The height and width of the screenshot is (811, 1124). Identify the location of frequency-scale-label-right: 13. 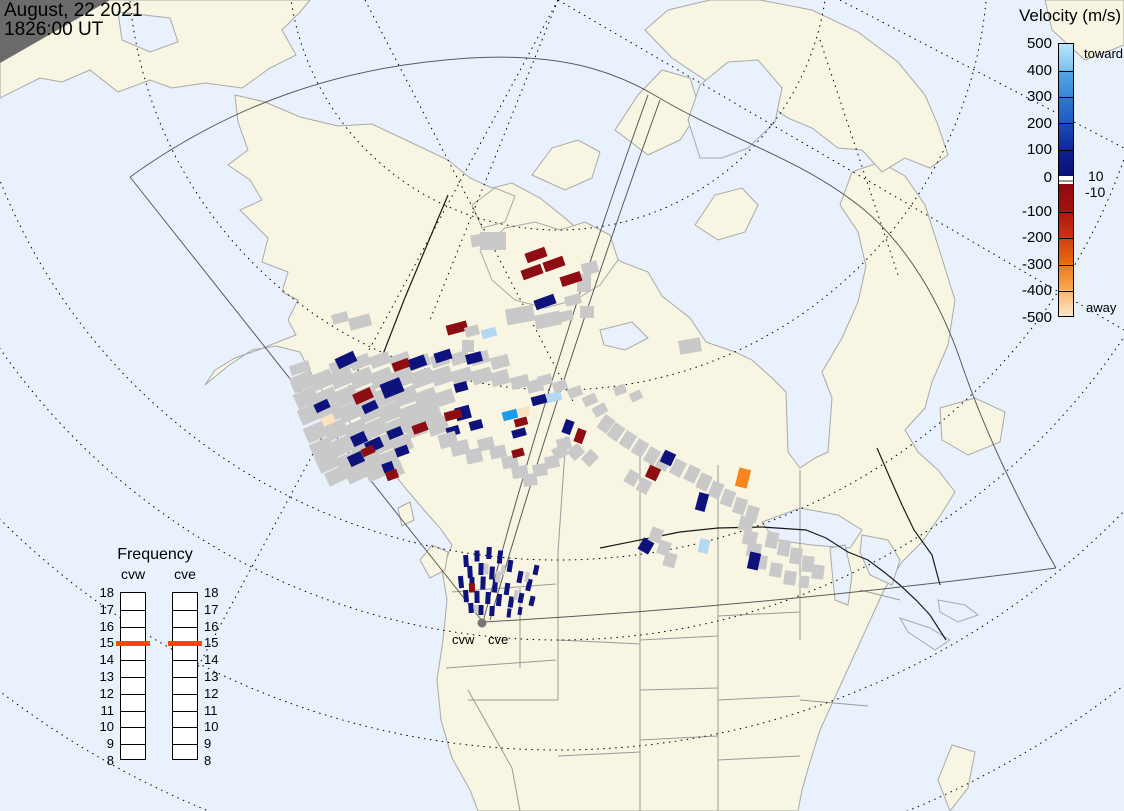
(211, 676).